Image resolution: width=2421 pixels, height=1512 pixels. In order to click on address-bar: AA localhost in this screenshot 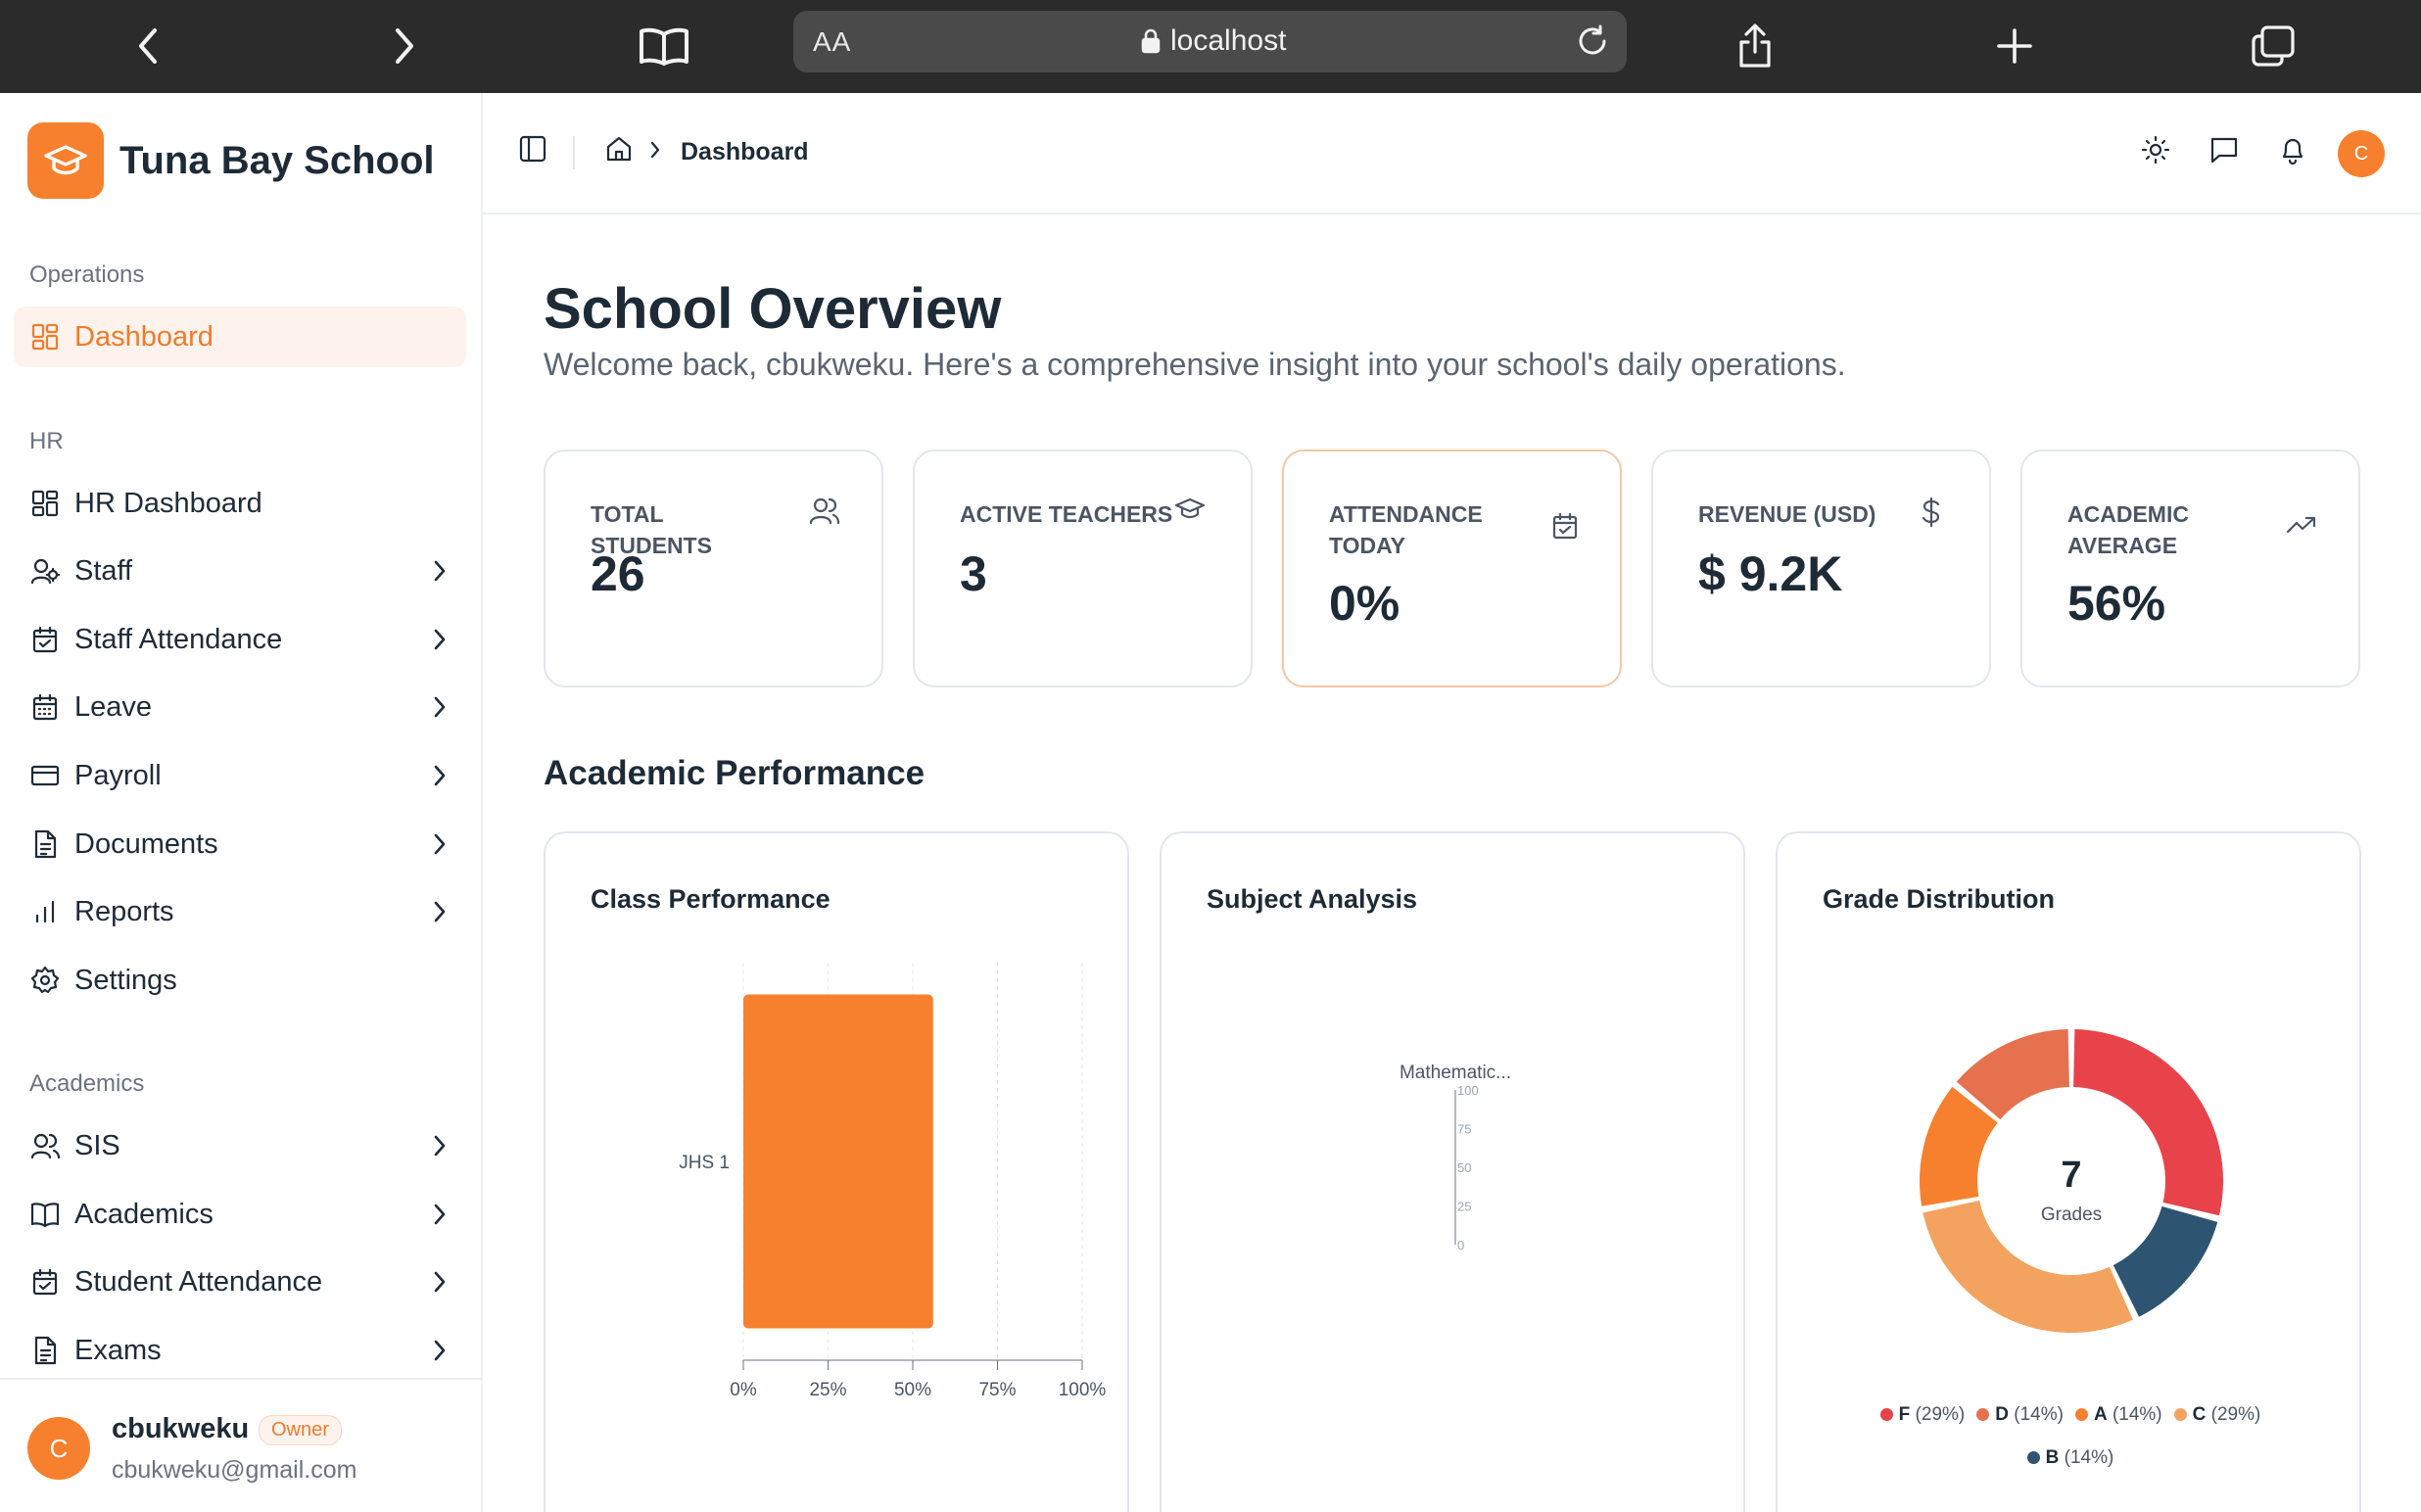, I will do `click(1210, 41)`.